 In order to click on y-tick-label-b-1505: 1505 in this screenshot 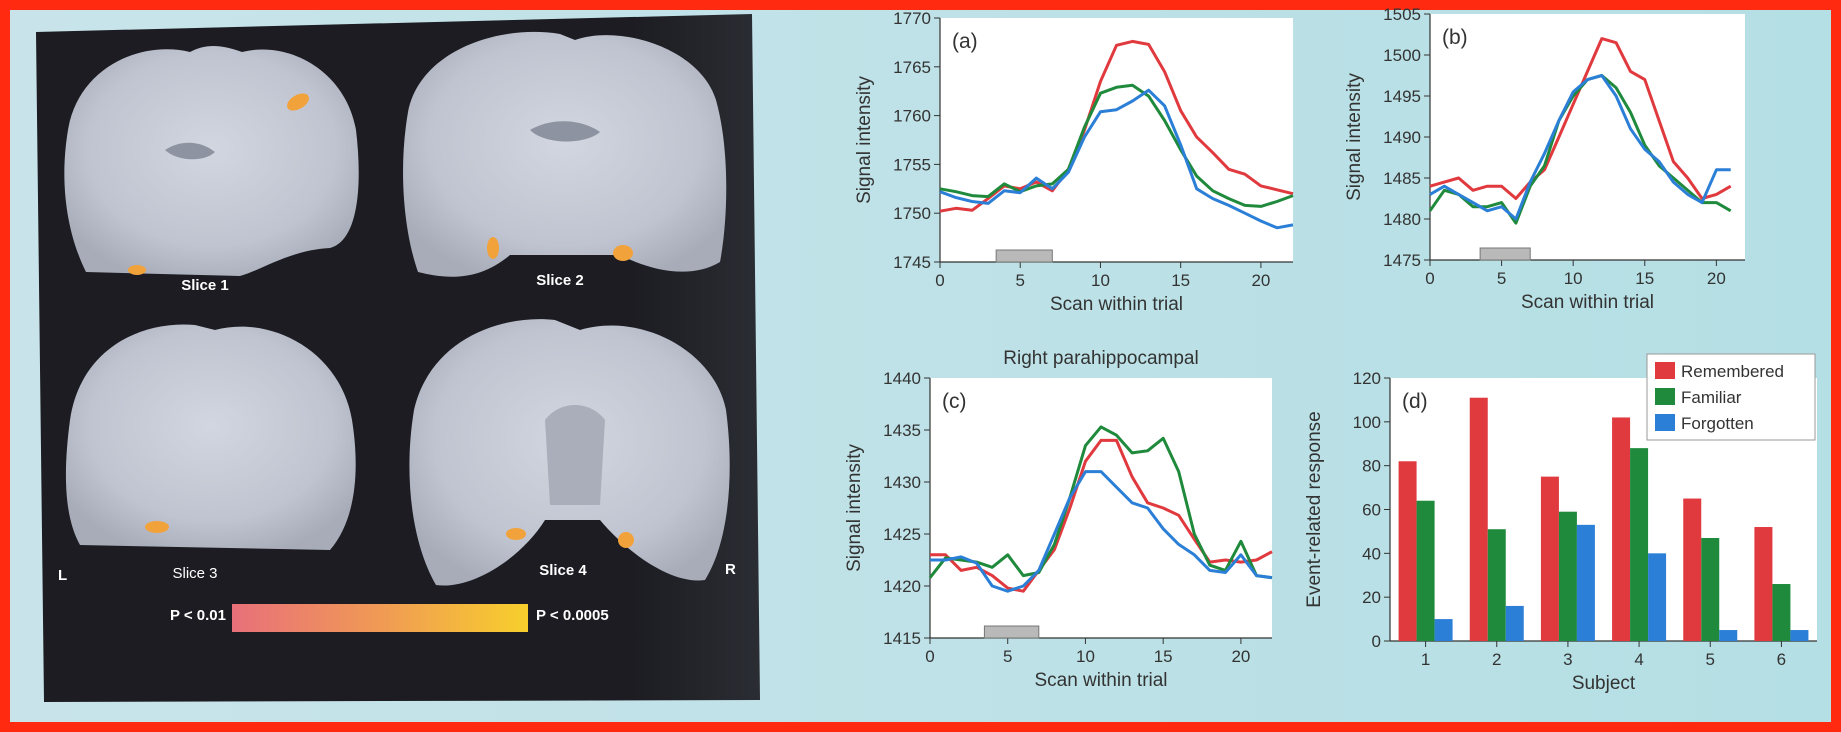, I will do `click(1402, 14)`.